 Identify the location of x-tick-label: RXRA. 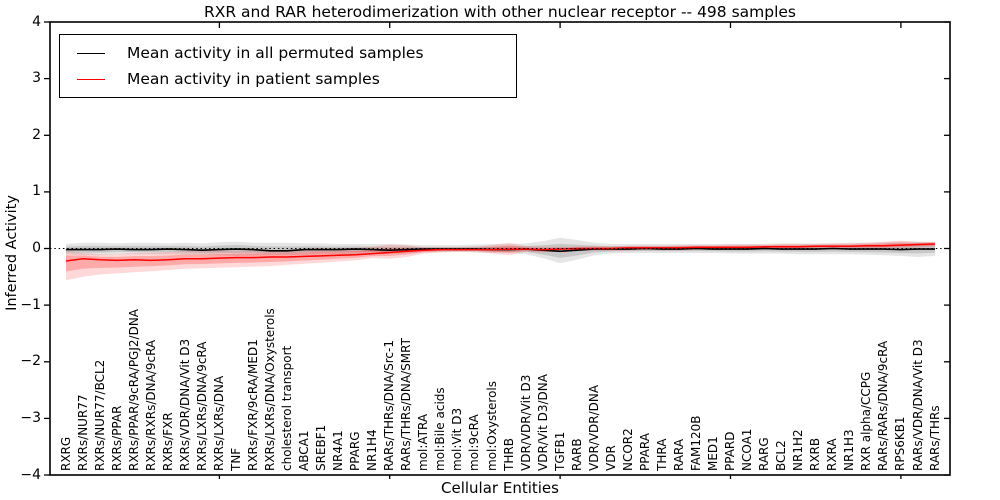
(832, 454).